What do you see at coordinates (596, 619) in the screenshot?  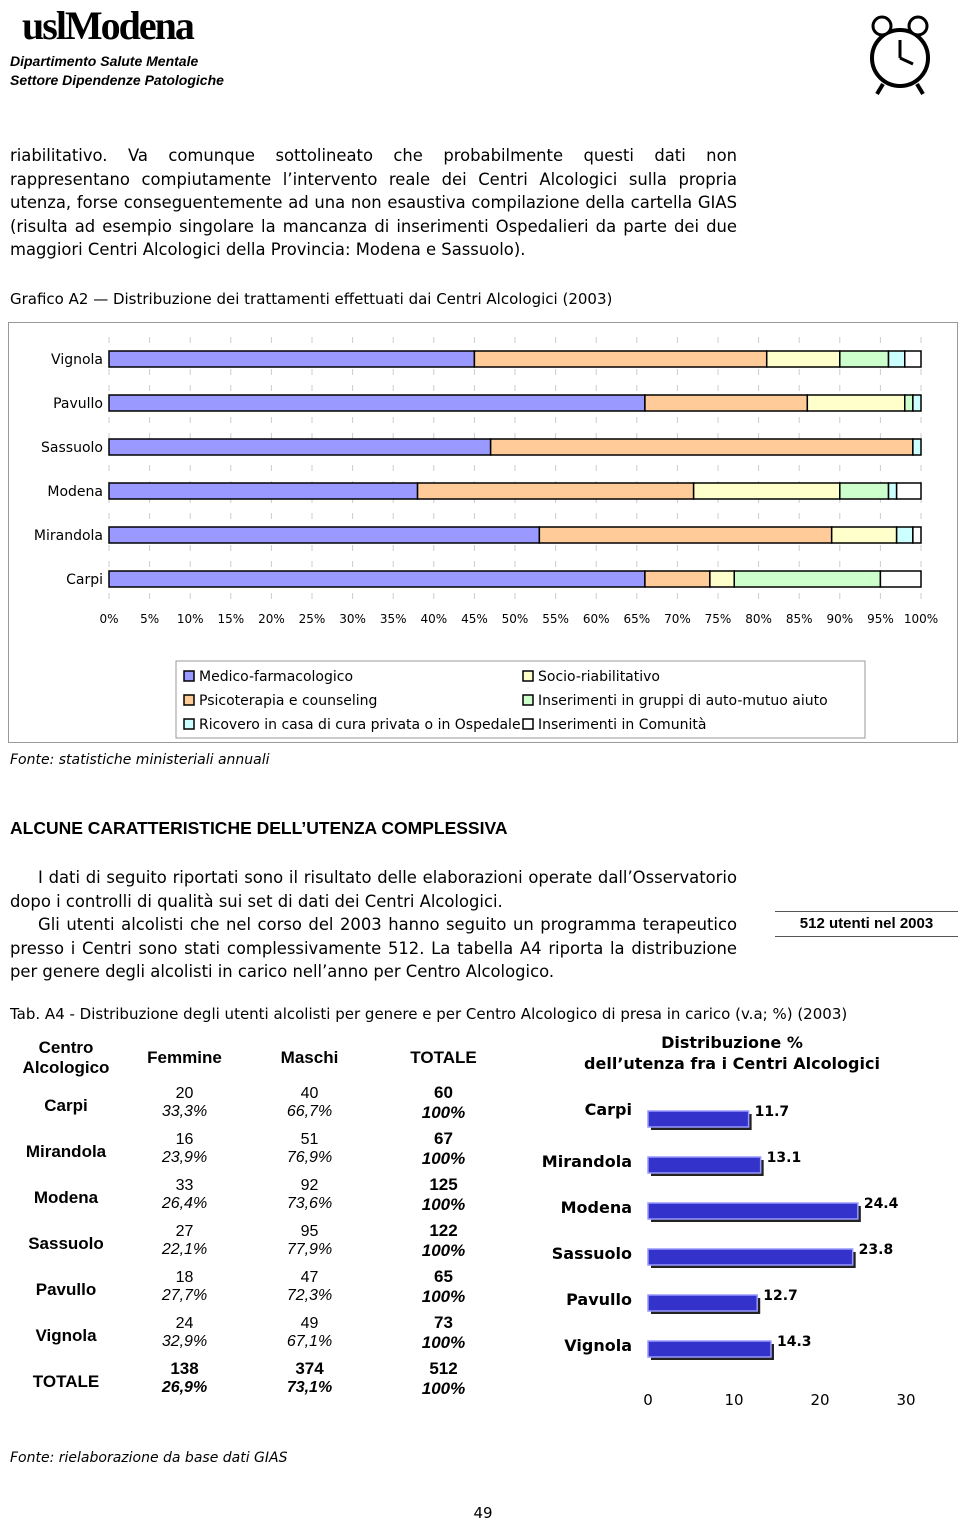 I see `x-tick-label: 60%` at bounding box center [596, 619].